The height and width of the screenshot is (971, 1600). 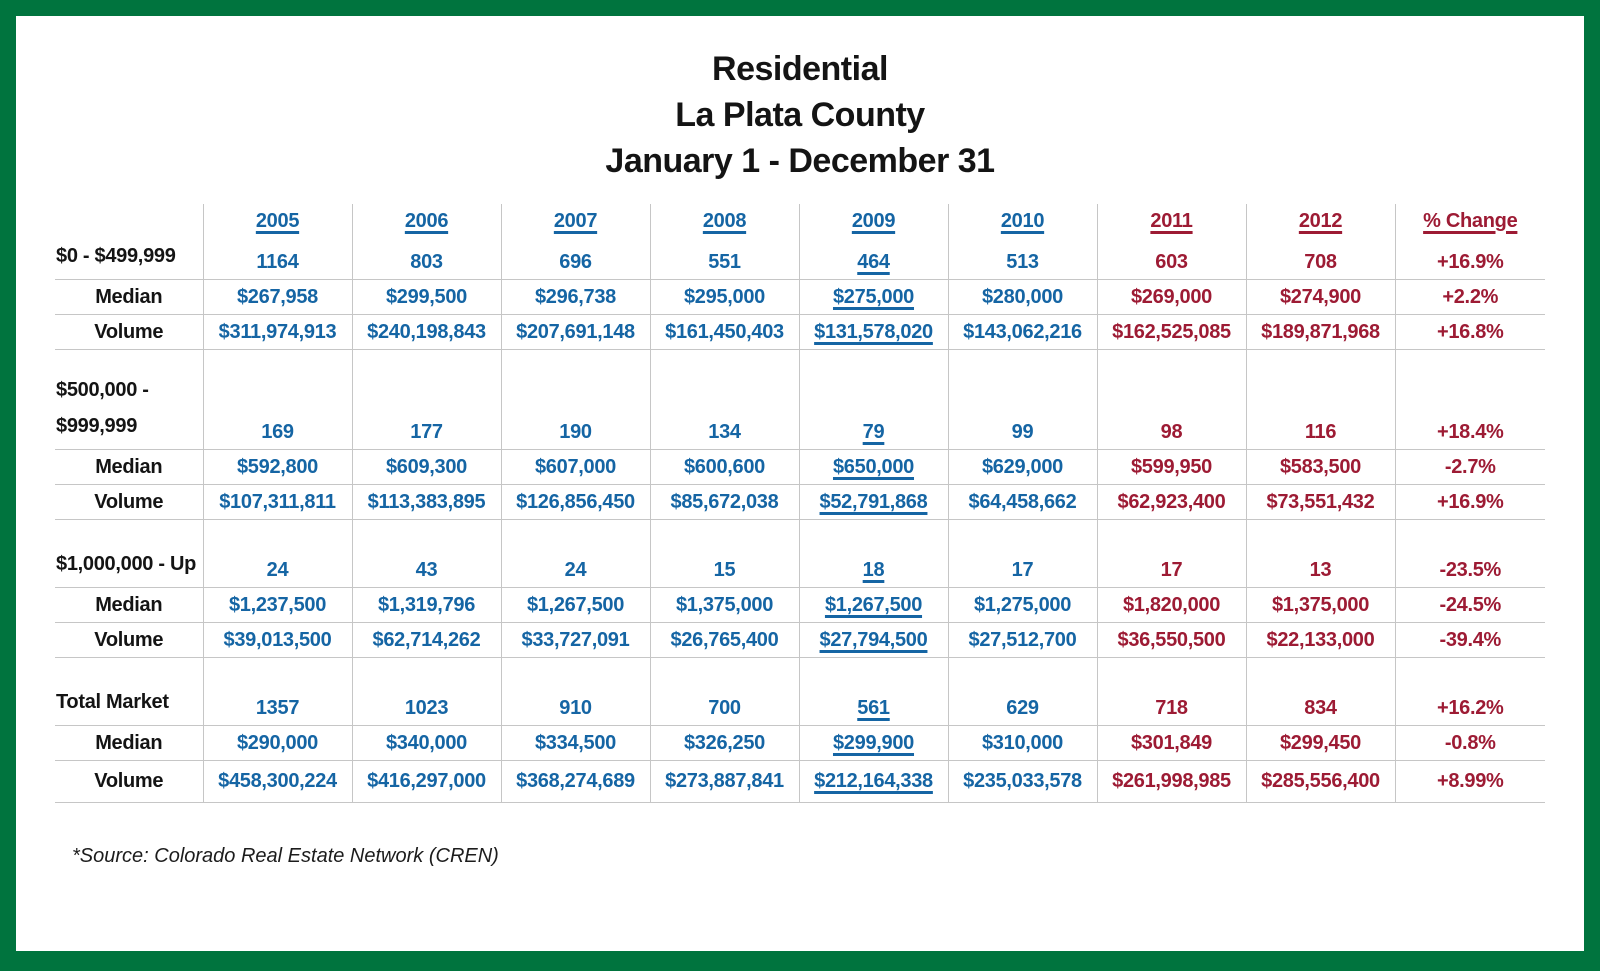 What do you see at coordinates (724, 220) in the screenshot?
I see `column-header-label: 2008` at bounding box center [724, 220].